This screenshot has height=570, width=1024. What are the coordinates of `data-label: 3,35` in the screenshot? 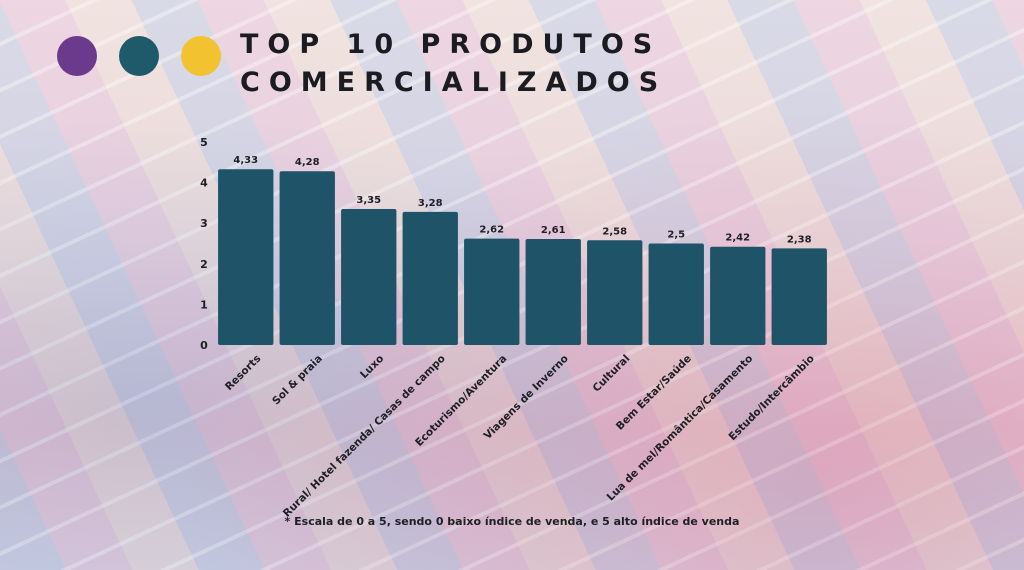 It's located at (368, 200).